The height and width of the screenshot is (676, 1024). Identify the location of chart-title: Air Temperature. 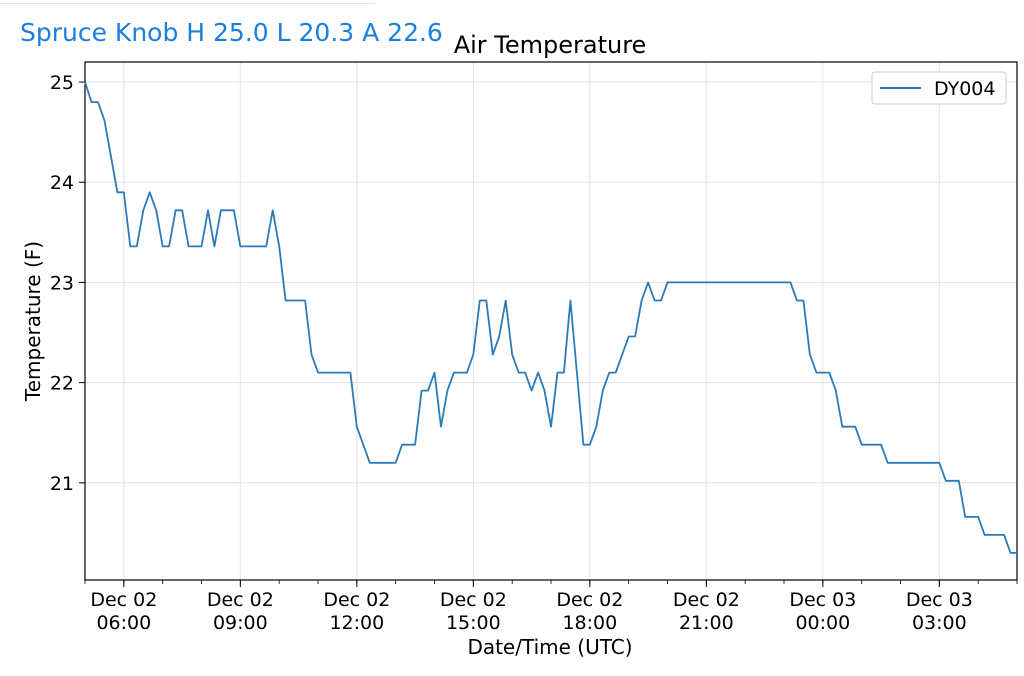
(550, 45).